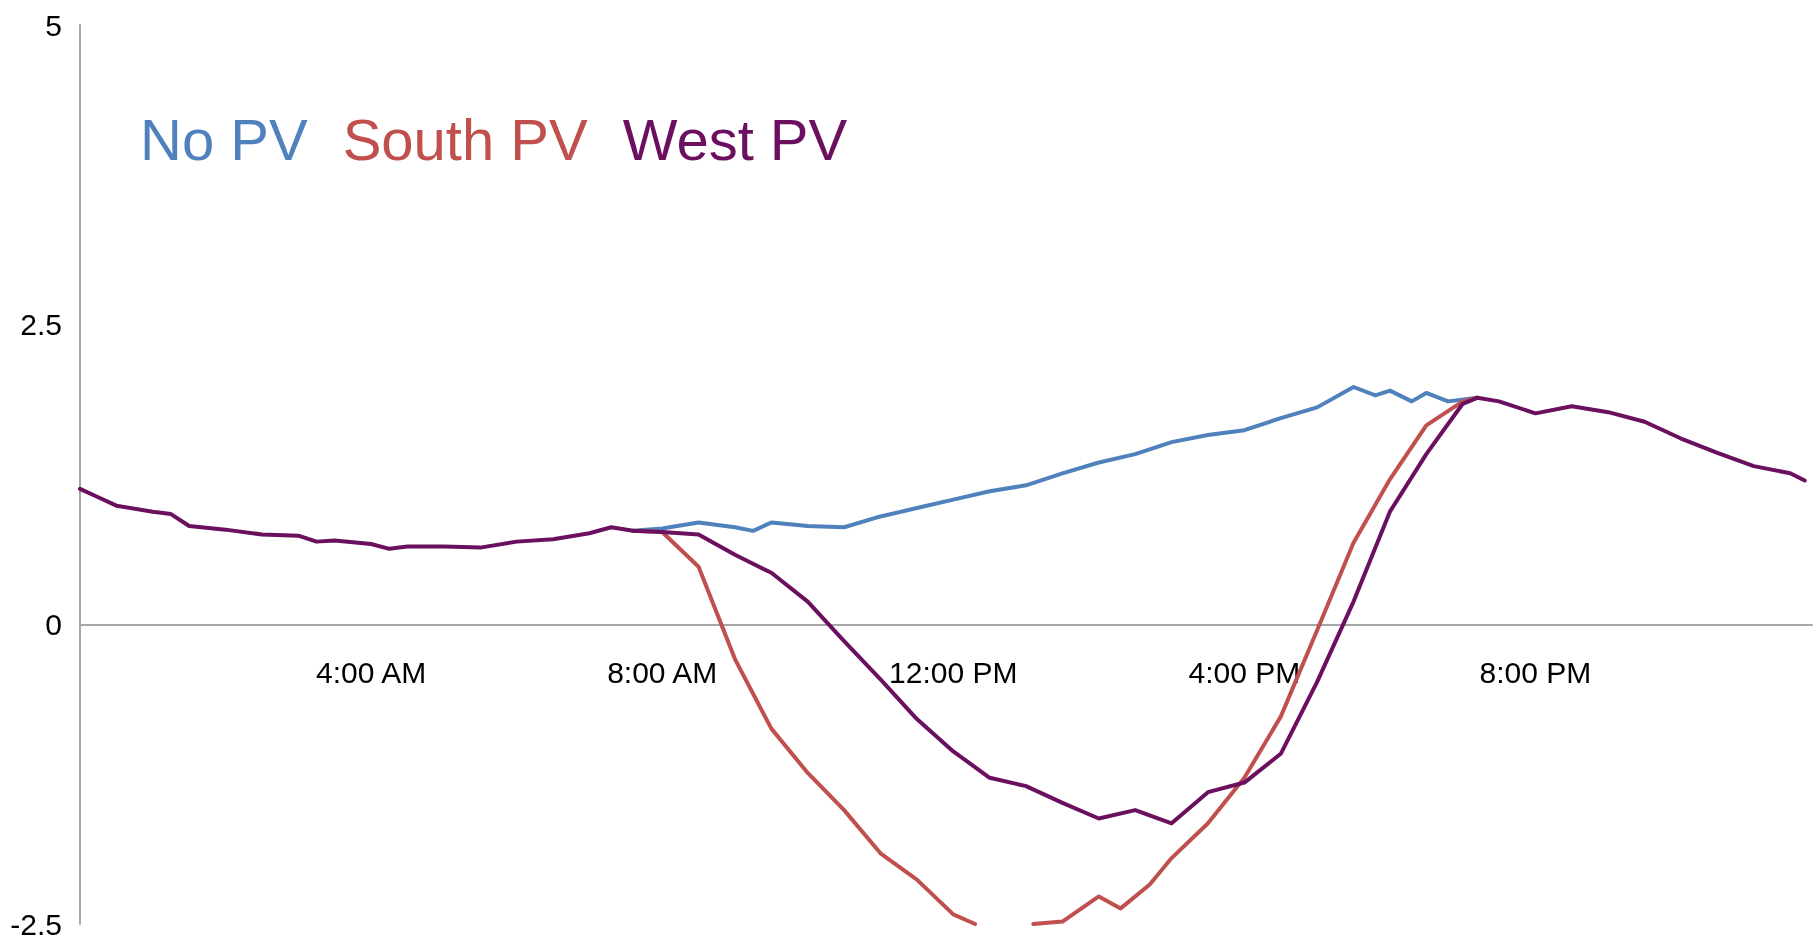 The image size is (1816, 952). I want to click on x-tick-label: 4:00 AM, so click(371, 672).